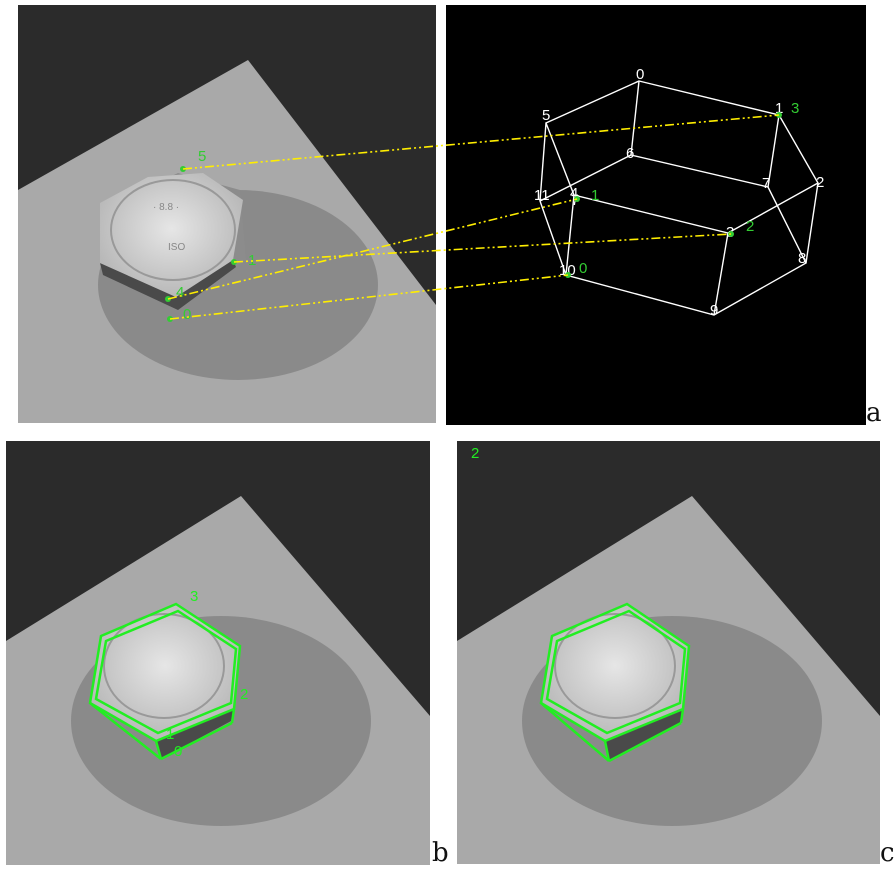  What do you see at coordinates (779, 108) in the screenshot?
I see `vertex-label: 1` at bounding box center [779, 108].